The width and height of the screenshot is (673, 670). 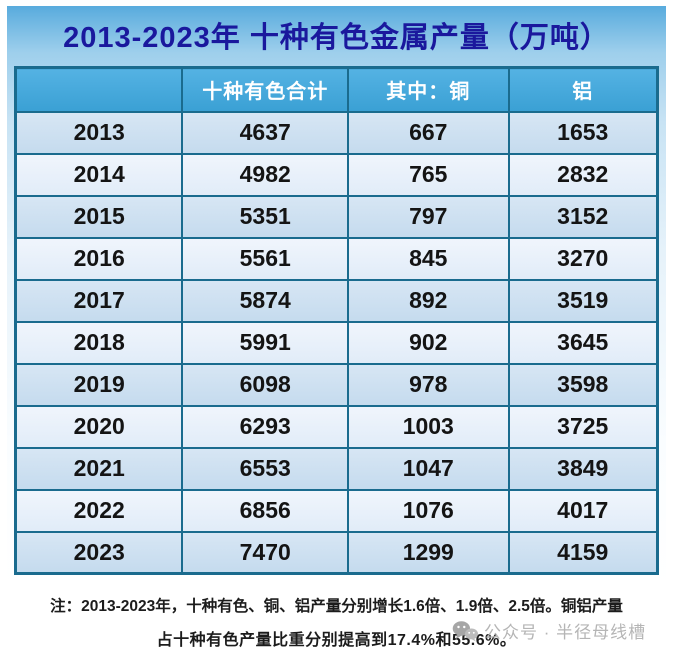 What do you see at coordinates (583, 89) in the screenshot?
I see `header-cell-aluminum: 铝` at bounding box center [583, 89].